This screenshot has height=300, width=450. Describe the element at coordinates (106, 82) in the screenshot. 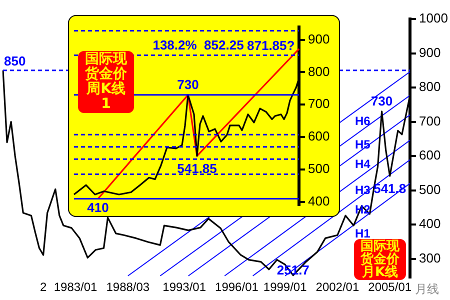

I see `annotation: 国际现货金价周K线1` at that location.